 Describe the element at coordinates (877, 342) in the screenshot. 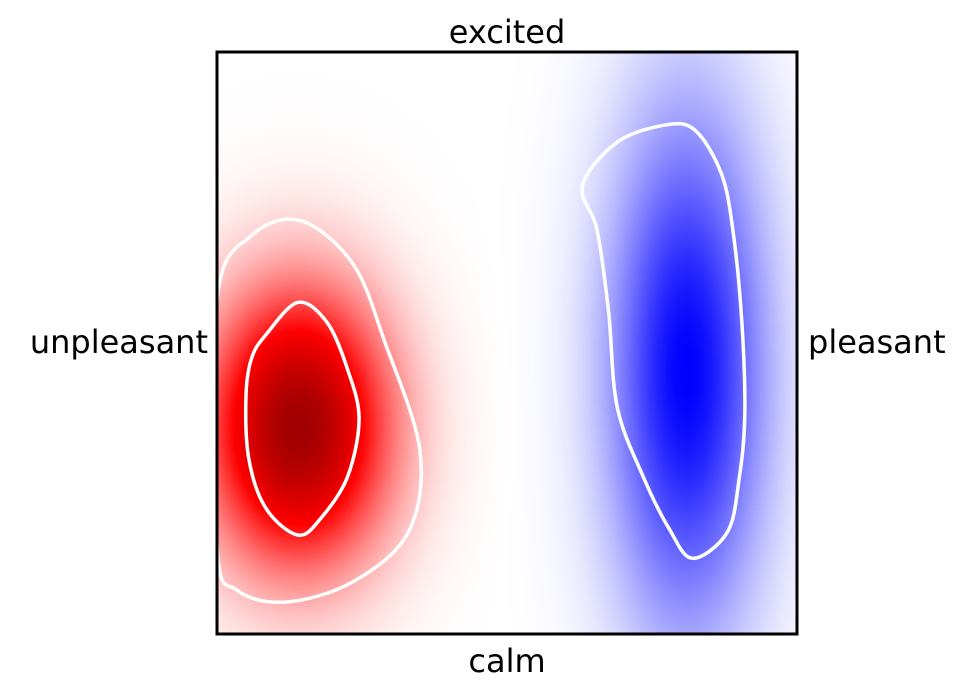

I see `right-axis-label: pleasant` at that location.